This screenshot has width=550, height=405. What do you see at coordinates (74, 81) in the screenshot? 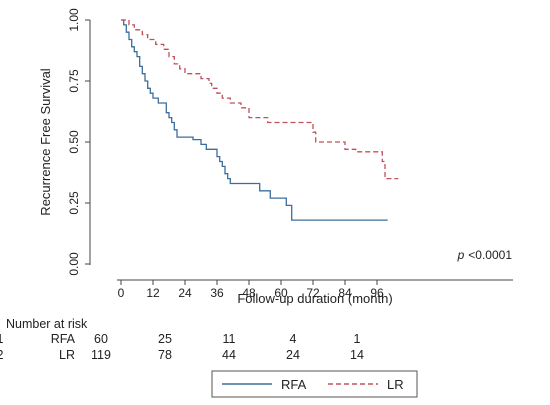
I see `y-tick-label: 0.75` at bounding box center [74, 81].